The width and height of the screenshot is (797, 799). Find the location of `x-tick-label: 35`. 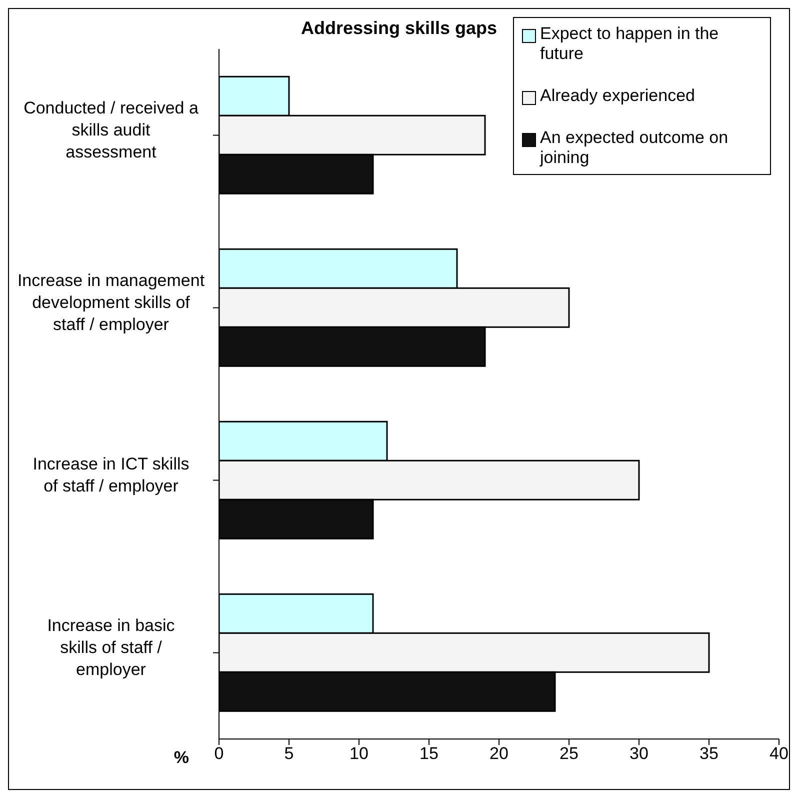

x-tick-label: 35 is located at coordinates (709, 754).